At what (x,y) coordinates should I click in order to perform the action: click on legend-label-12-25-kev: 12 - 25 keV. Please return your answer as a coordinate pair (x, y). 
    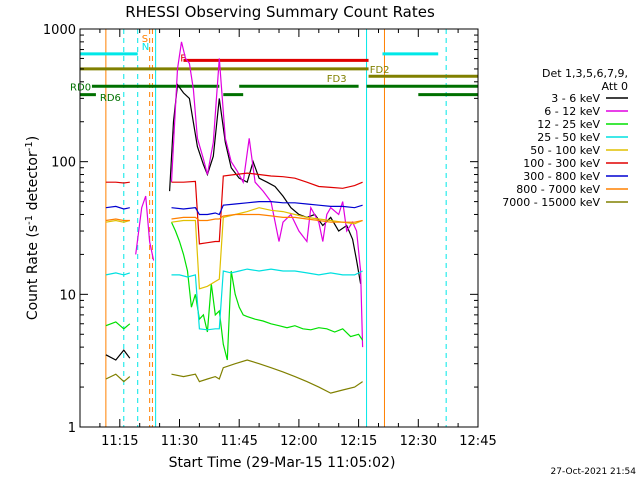
    Looking at the image, I should click on (568, 124).